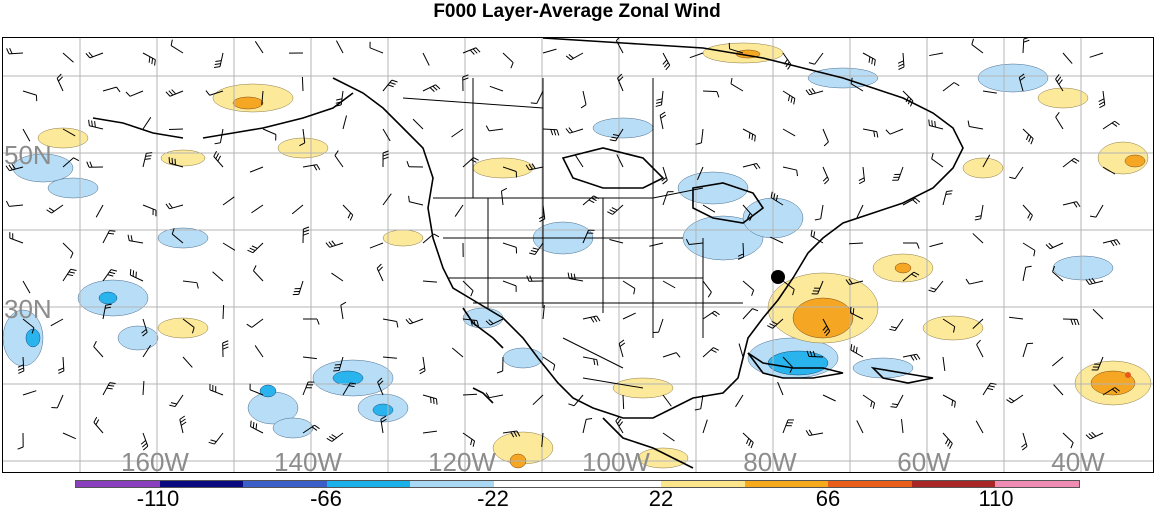 The height and width of the screenshot is (511, 1154). What do you see at coordinates (308, 462) in the screenshot?
I see `lon-label-140w: 140W` at bounding box center [308, 462].